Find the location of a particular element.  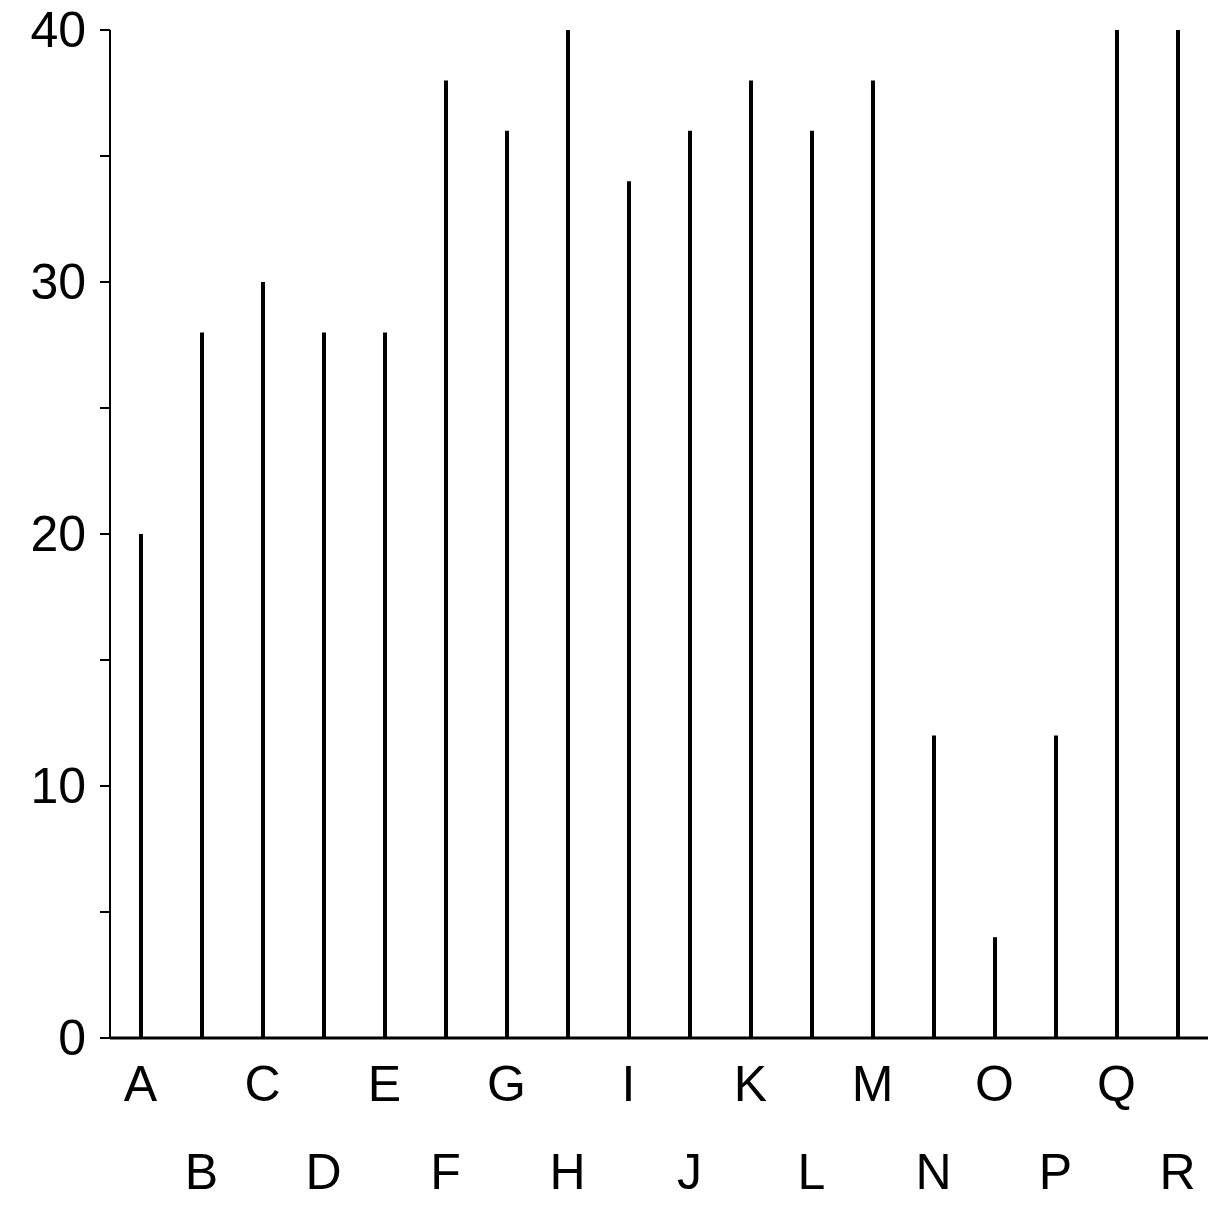

x-tick-label: B is located at coordinates (201, 1172).